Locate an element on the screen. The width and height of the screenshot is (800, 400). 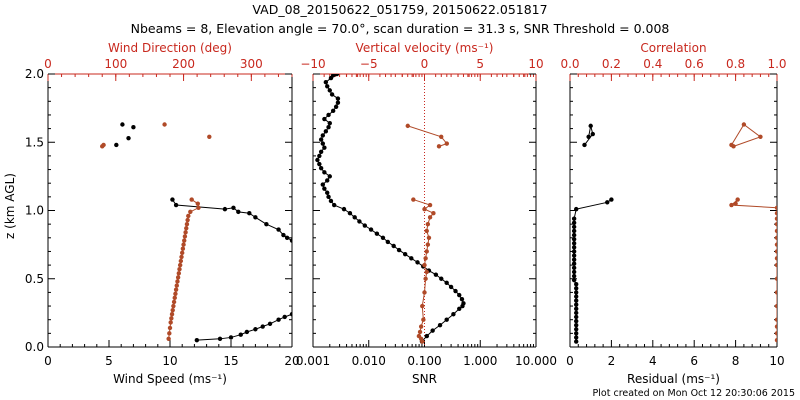
plot-area is located at coordinates (390, 209).